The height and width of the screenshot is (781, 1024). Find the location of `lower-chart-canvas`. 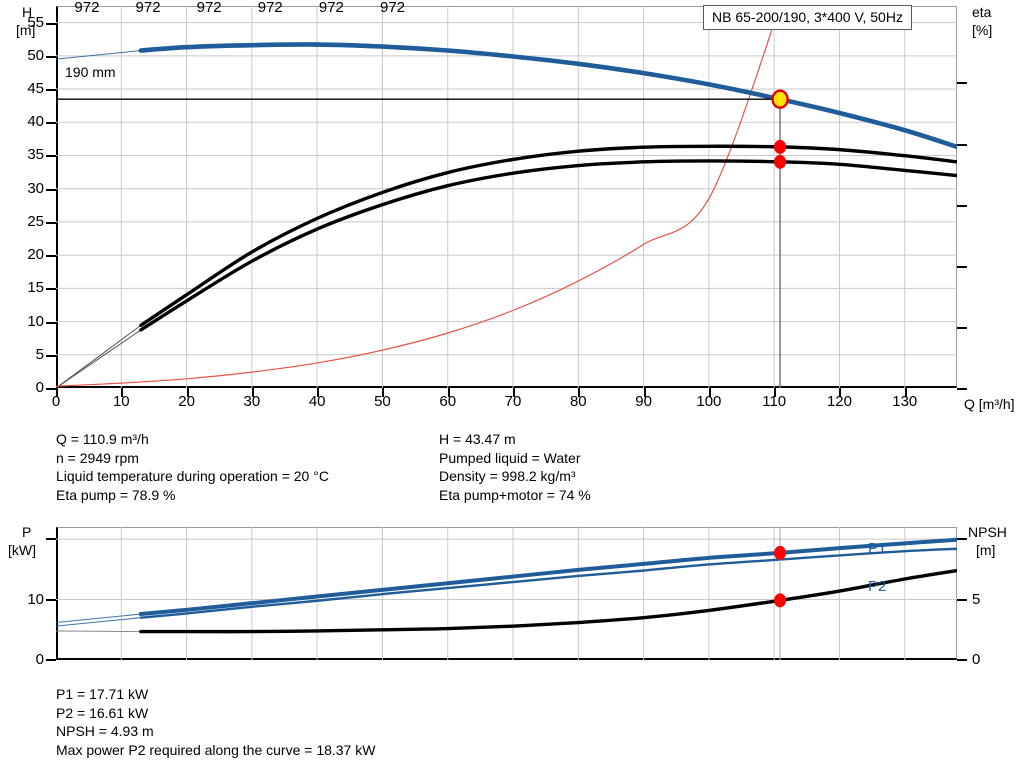

lower-chart-canvas is located at coordinates (506, 593).